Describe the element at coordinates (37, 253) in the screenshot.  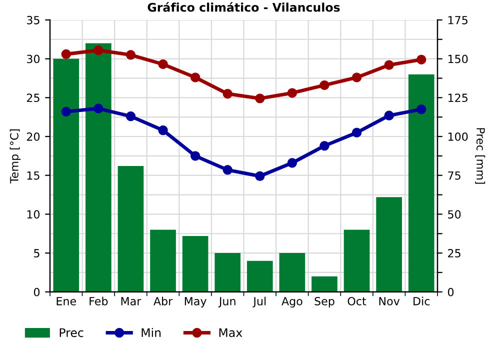
I see `y-tick-label: 5` at that location.